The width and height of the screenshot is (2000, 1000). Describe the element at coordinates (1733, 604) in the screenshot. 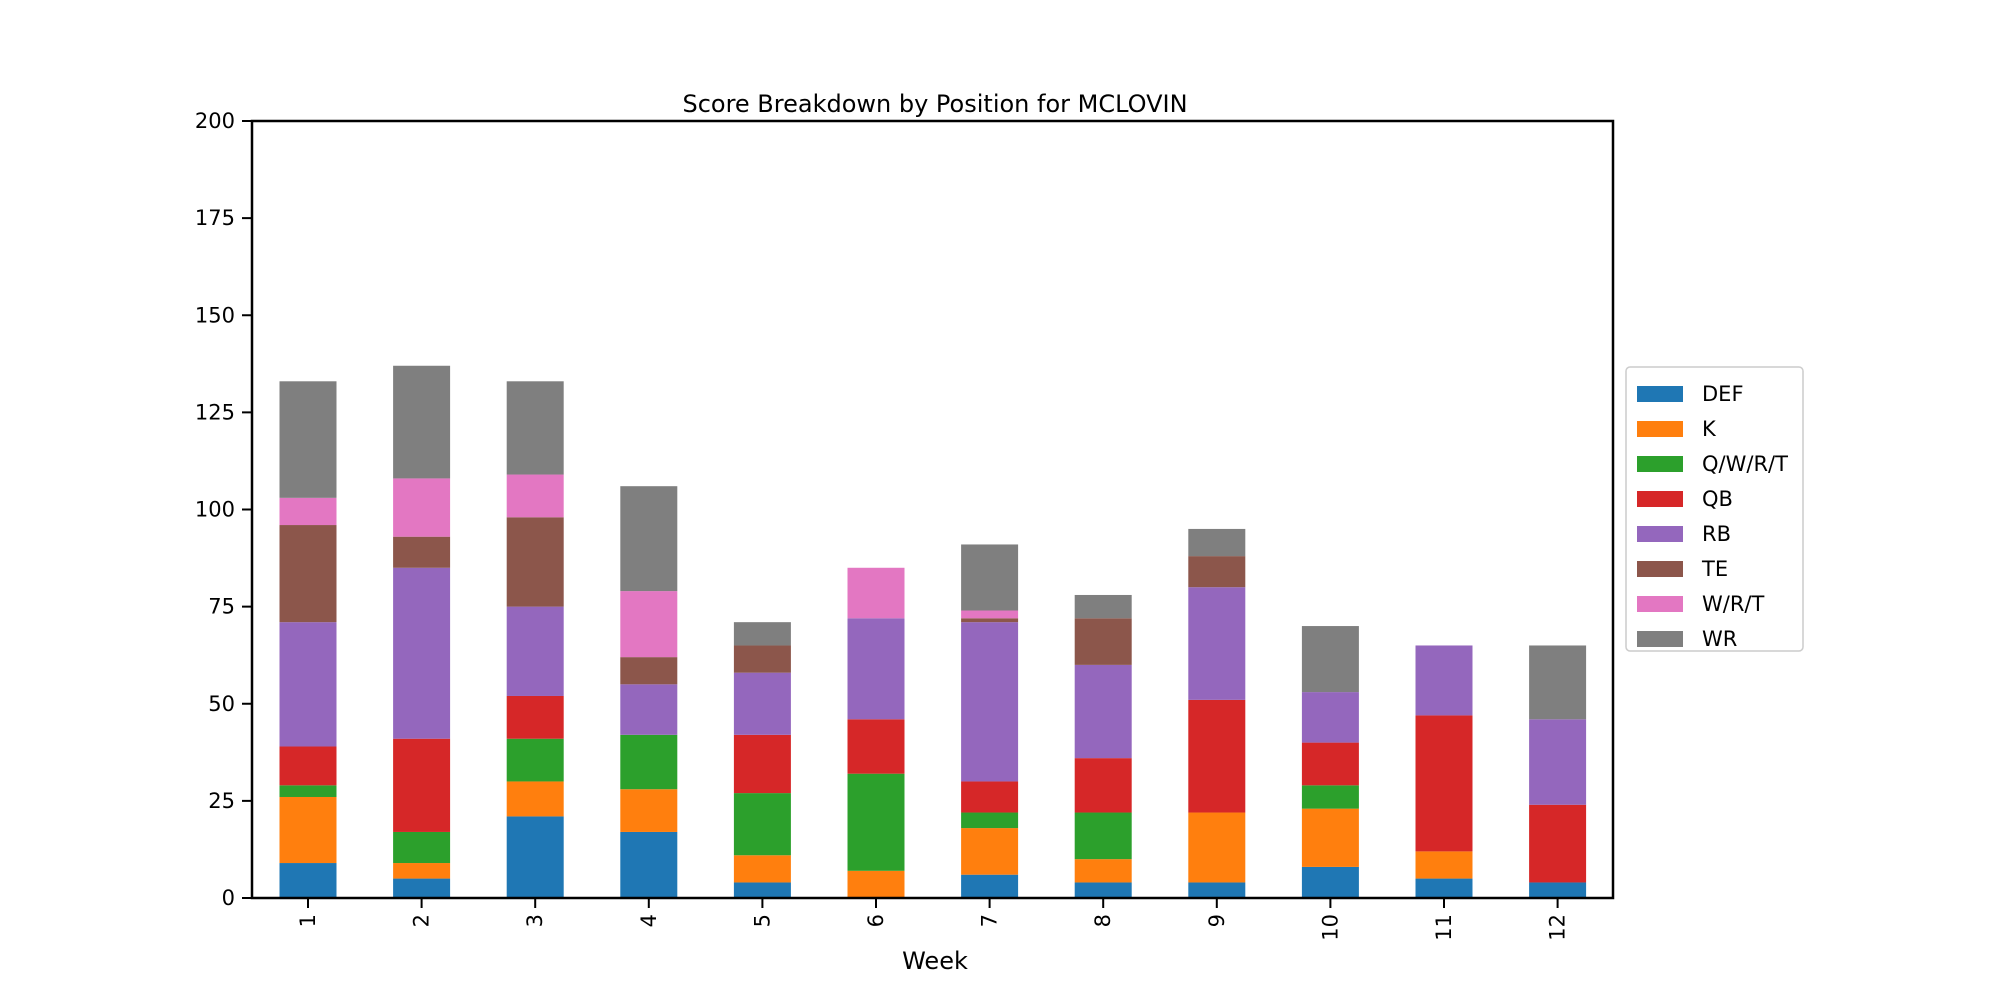

I see `legend-label: W/R/T` at that location.